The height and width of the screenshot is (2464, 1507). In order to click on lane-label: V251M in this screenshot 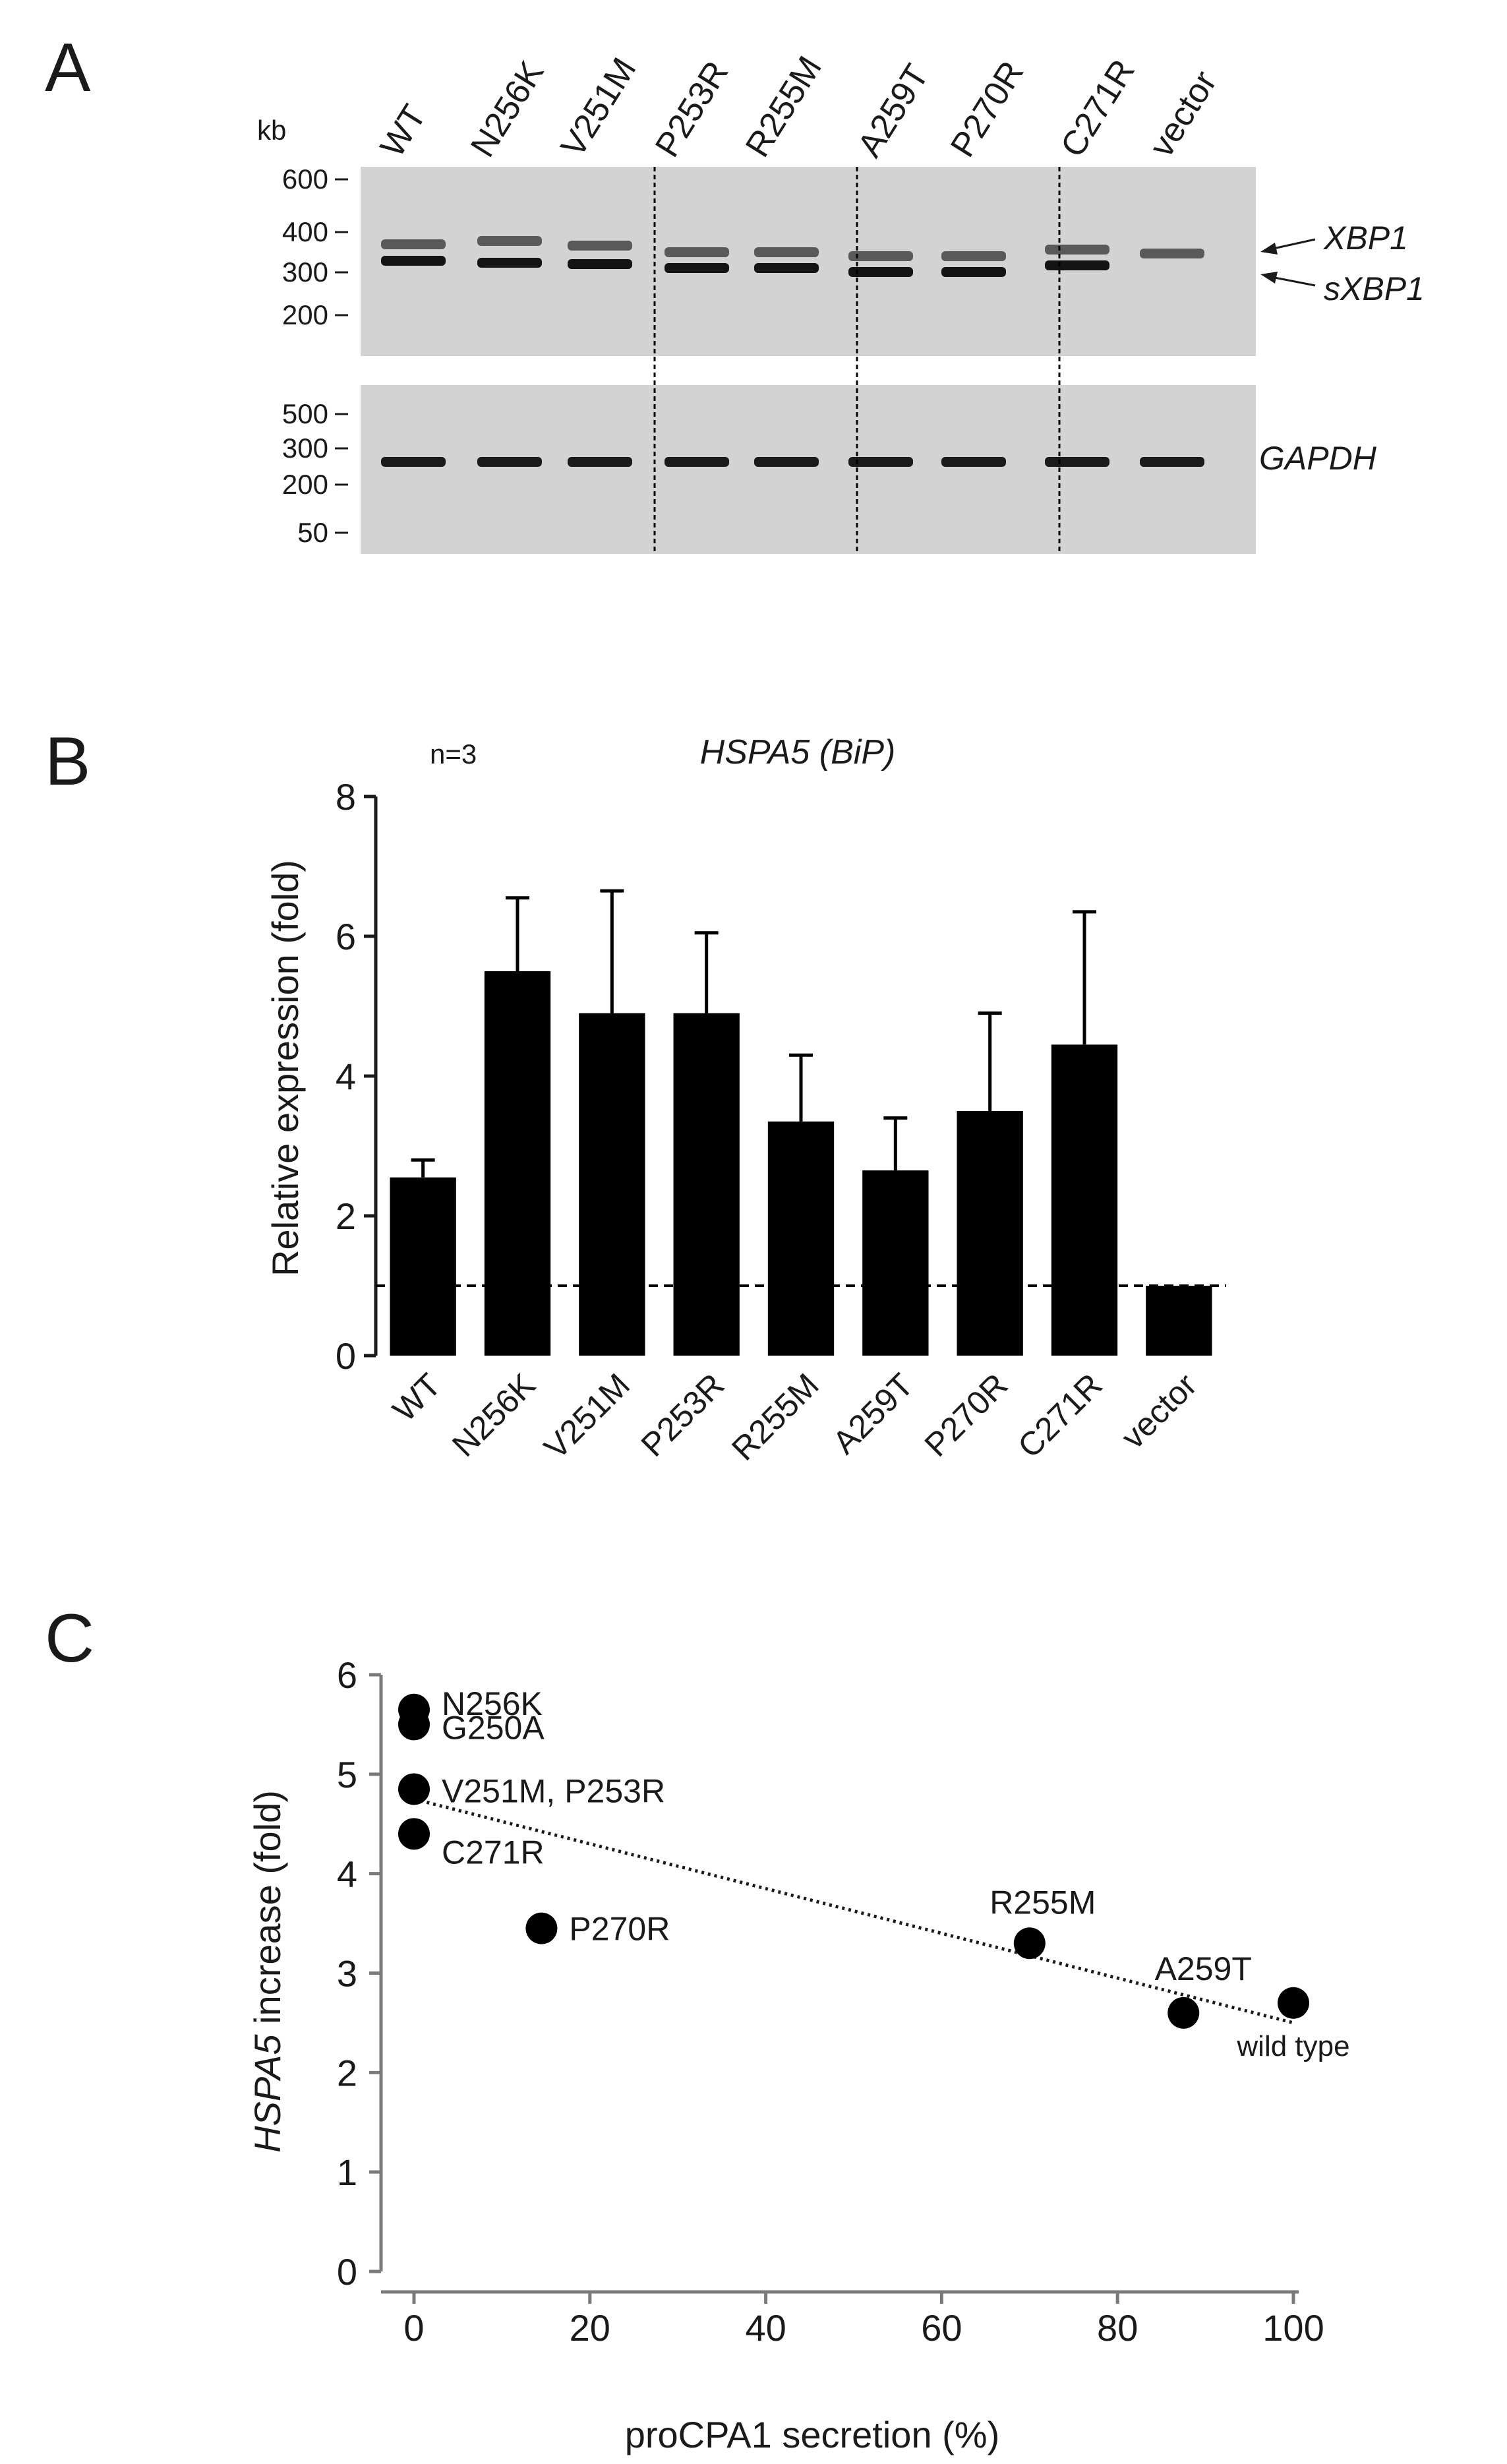, I will do `click(598, 107)`.